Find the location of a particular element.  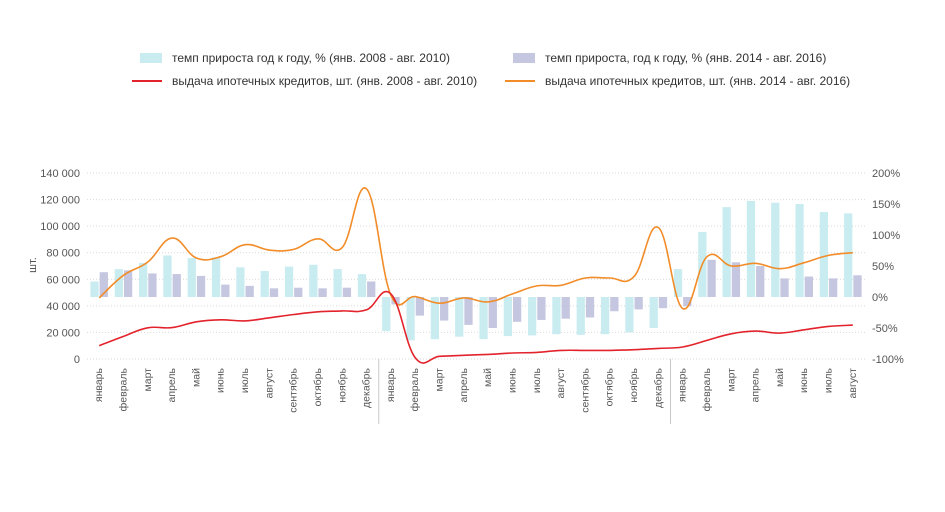

y-axis-right: -100% -50% 0% 50% 100% 150% 200% is located at coordinates (888, 267).